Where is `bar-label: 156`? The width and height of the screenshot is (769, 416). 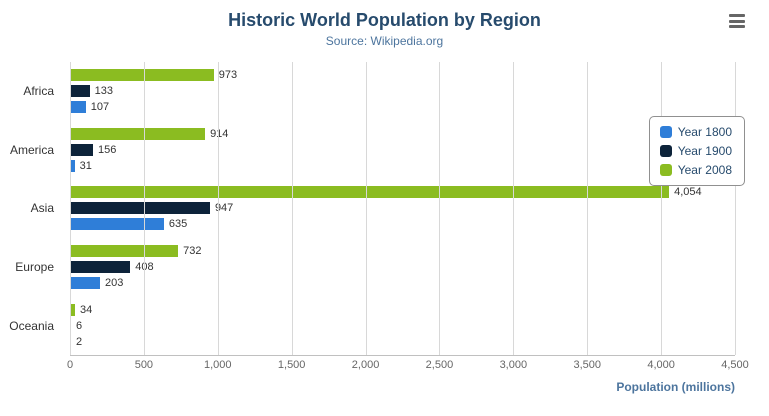
bar-label: 156 is located at coordinates (107, 149).